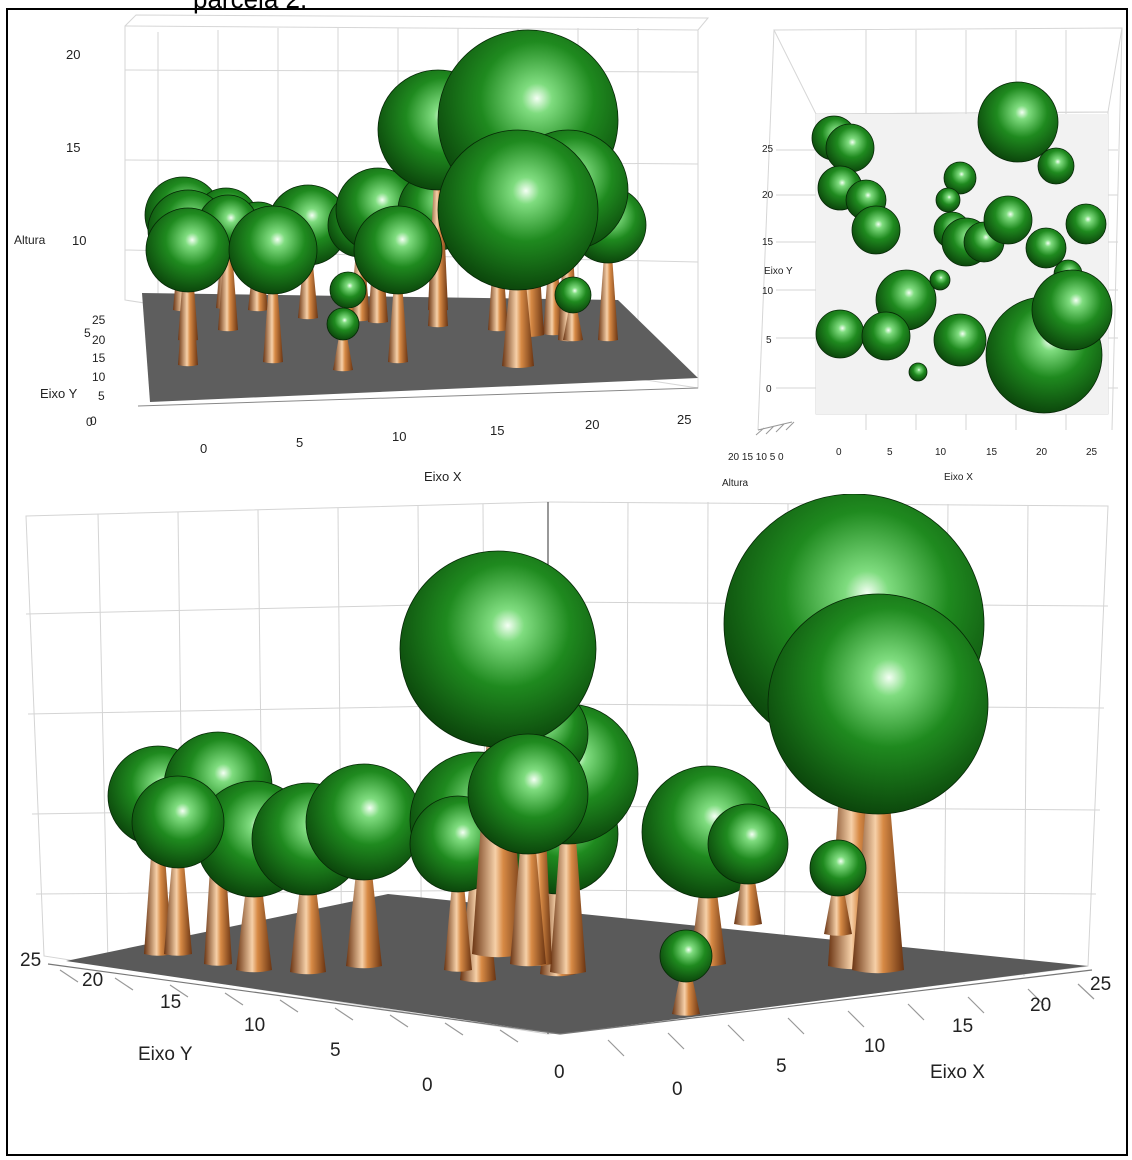 The width and height of the screenshot is (1132, 1160). What do you see at coordinates (967, 452) in the screenshot?
I see `top-right-x-ticks: 0 5 10 15 20 25` at bounding box center [967, 452].